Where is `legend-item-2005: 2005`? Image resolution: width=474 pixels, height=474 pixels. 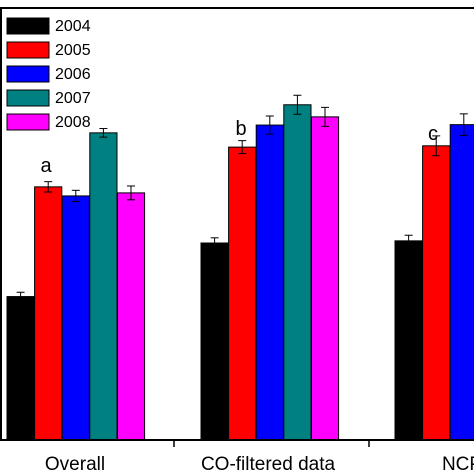 legend-item-2005: 2005 is located at coordinates (48, 50).